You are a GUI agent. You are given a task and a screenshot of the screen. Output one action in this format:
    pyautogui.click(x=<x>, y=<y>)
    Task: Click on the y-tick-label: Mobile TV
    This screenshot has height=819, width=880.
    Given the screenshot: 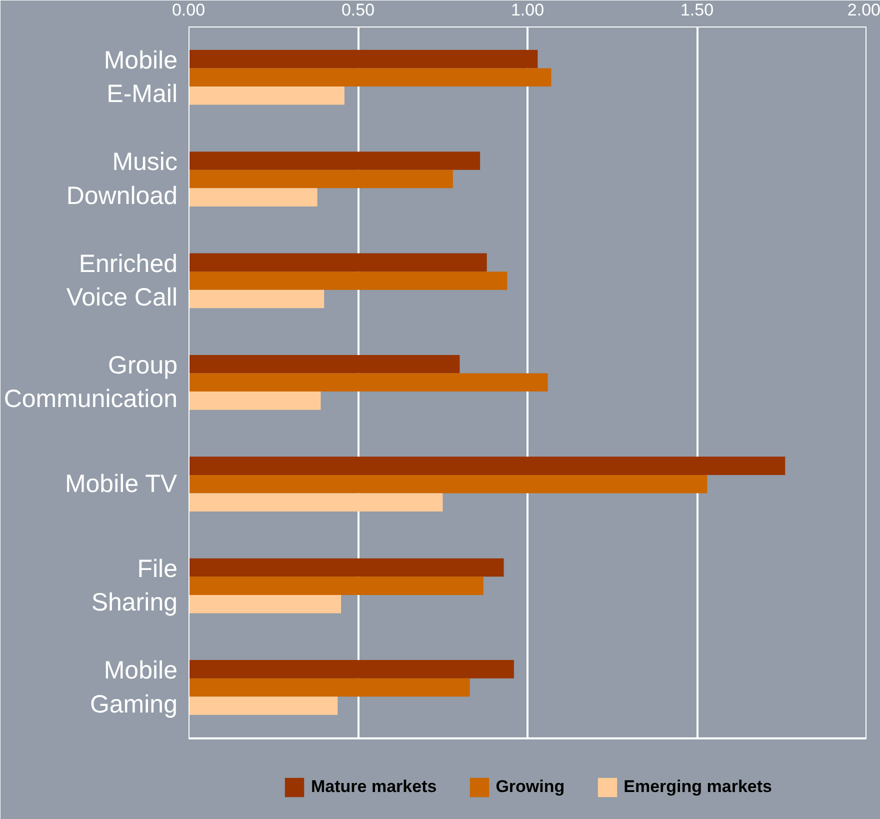 What is the action you would take?
    pyautogui.click(x=121, y=484)
    